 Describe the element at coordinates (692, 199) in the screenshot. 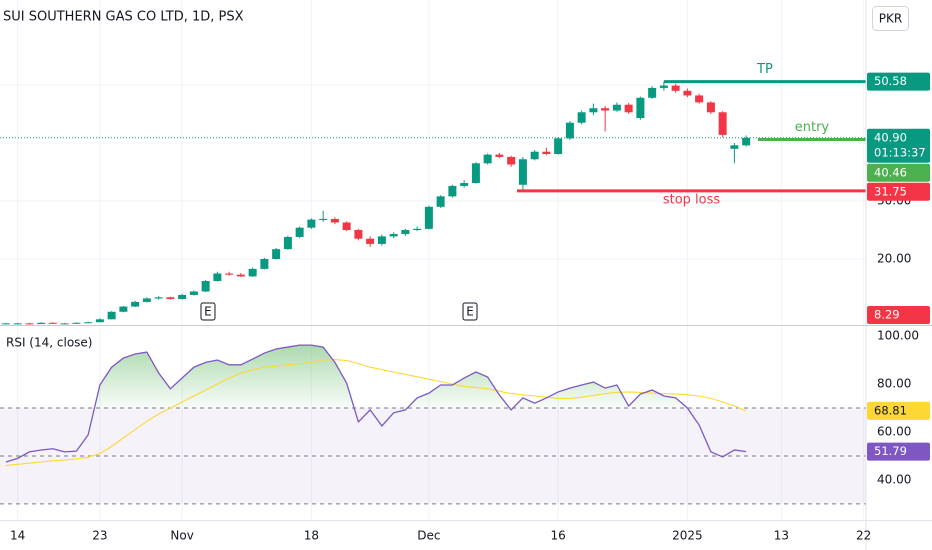

I see `drawing-label: stop loss` at that location.